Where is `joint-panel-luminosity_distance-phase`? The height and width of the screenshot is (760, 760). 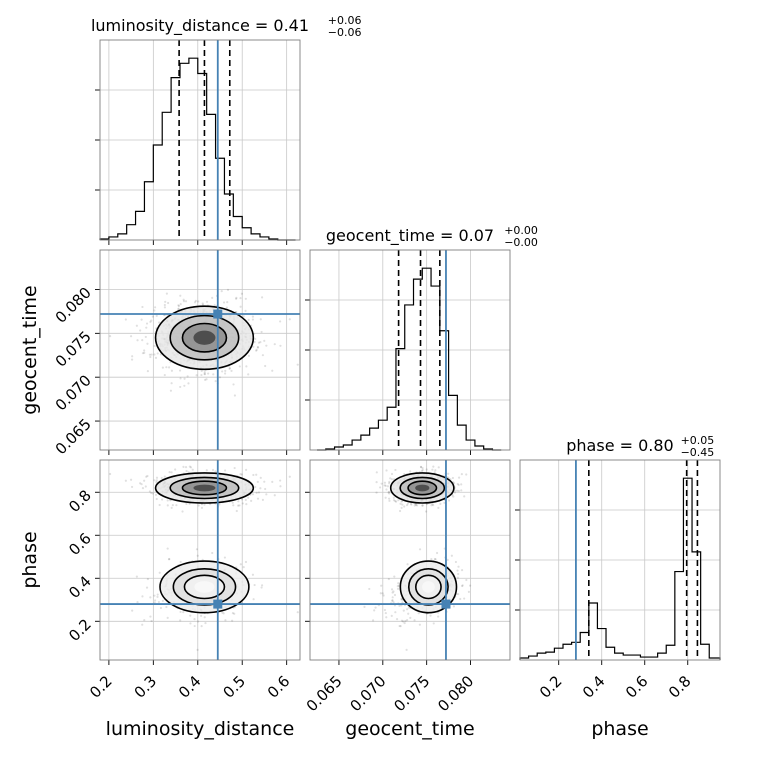 joint-panel-luminosity_distance-phase is located at coordinates (198, 562).